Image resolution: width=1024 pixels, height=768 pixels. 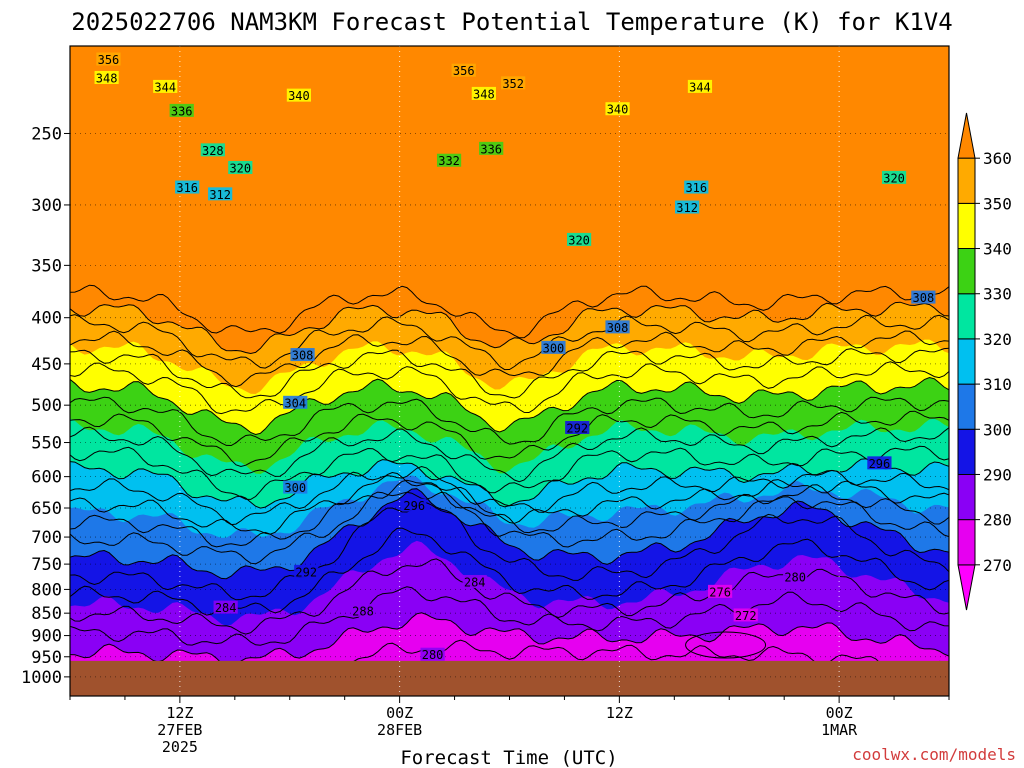 What do you see at coordinates (997, 249) in the screenshot?
I see `colorbar-tick-label: 340` at bounding box center [997, 249].